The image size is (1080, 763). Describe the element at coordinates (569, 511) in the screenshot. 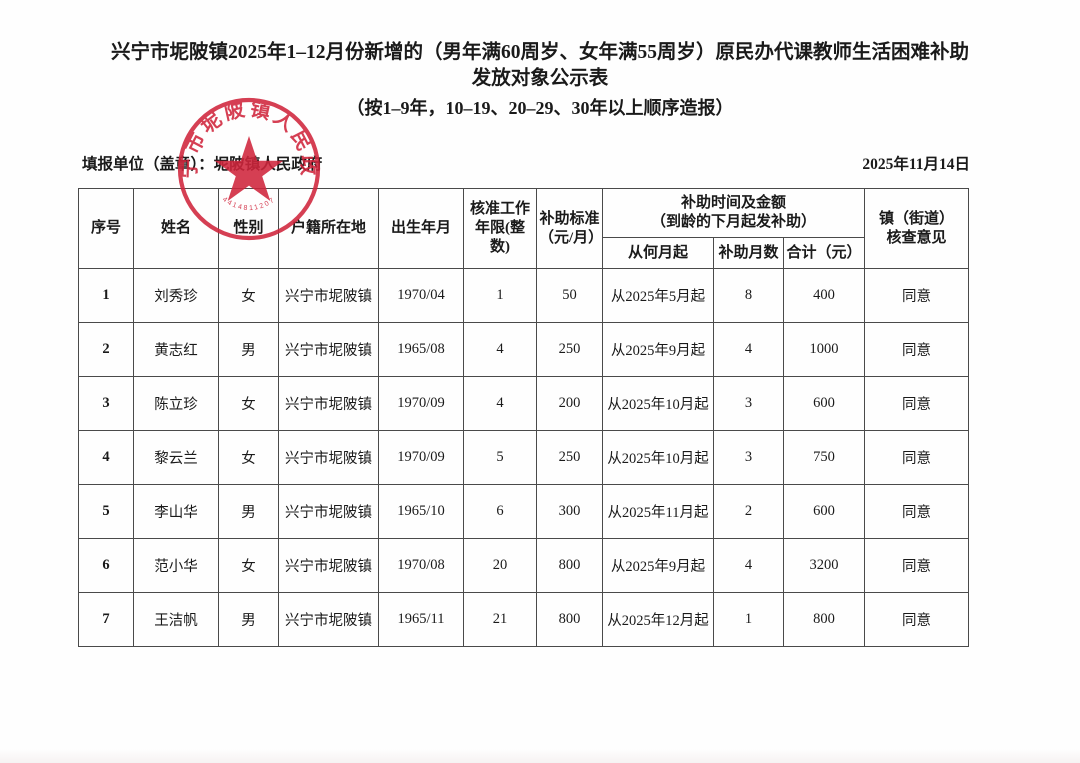

I see `cell-subsidy-standard: 300` at that location.